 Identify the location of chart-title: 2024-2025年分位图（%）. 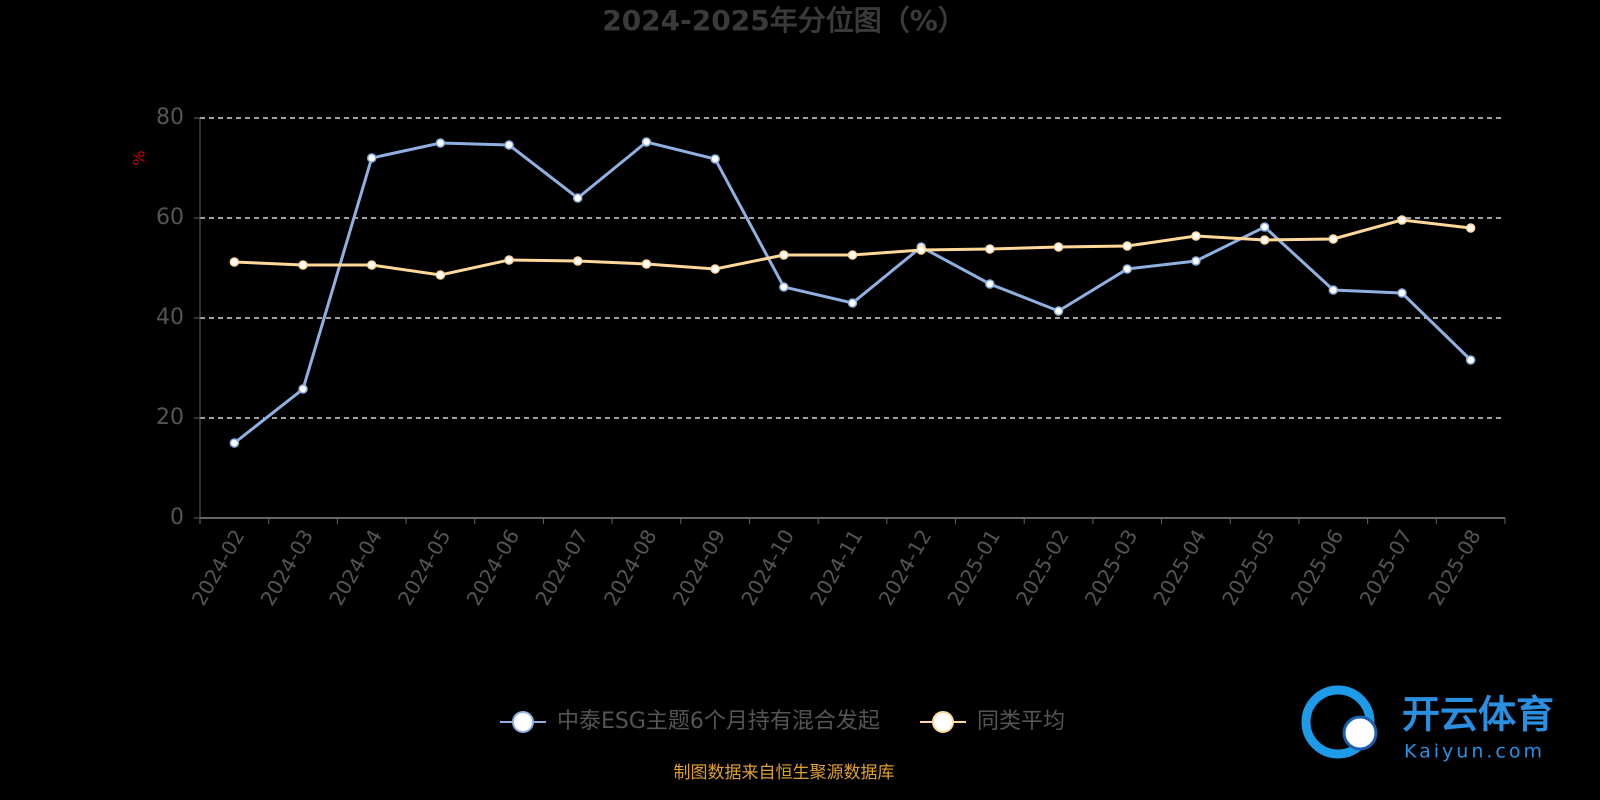
(784, 20).